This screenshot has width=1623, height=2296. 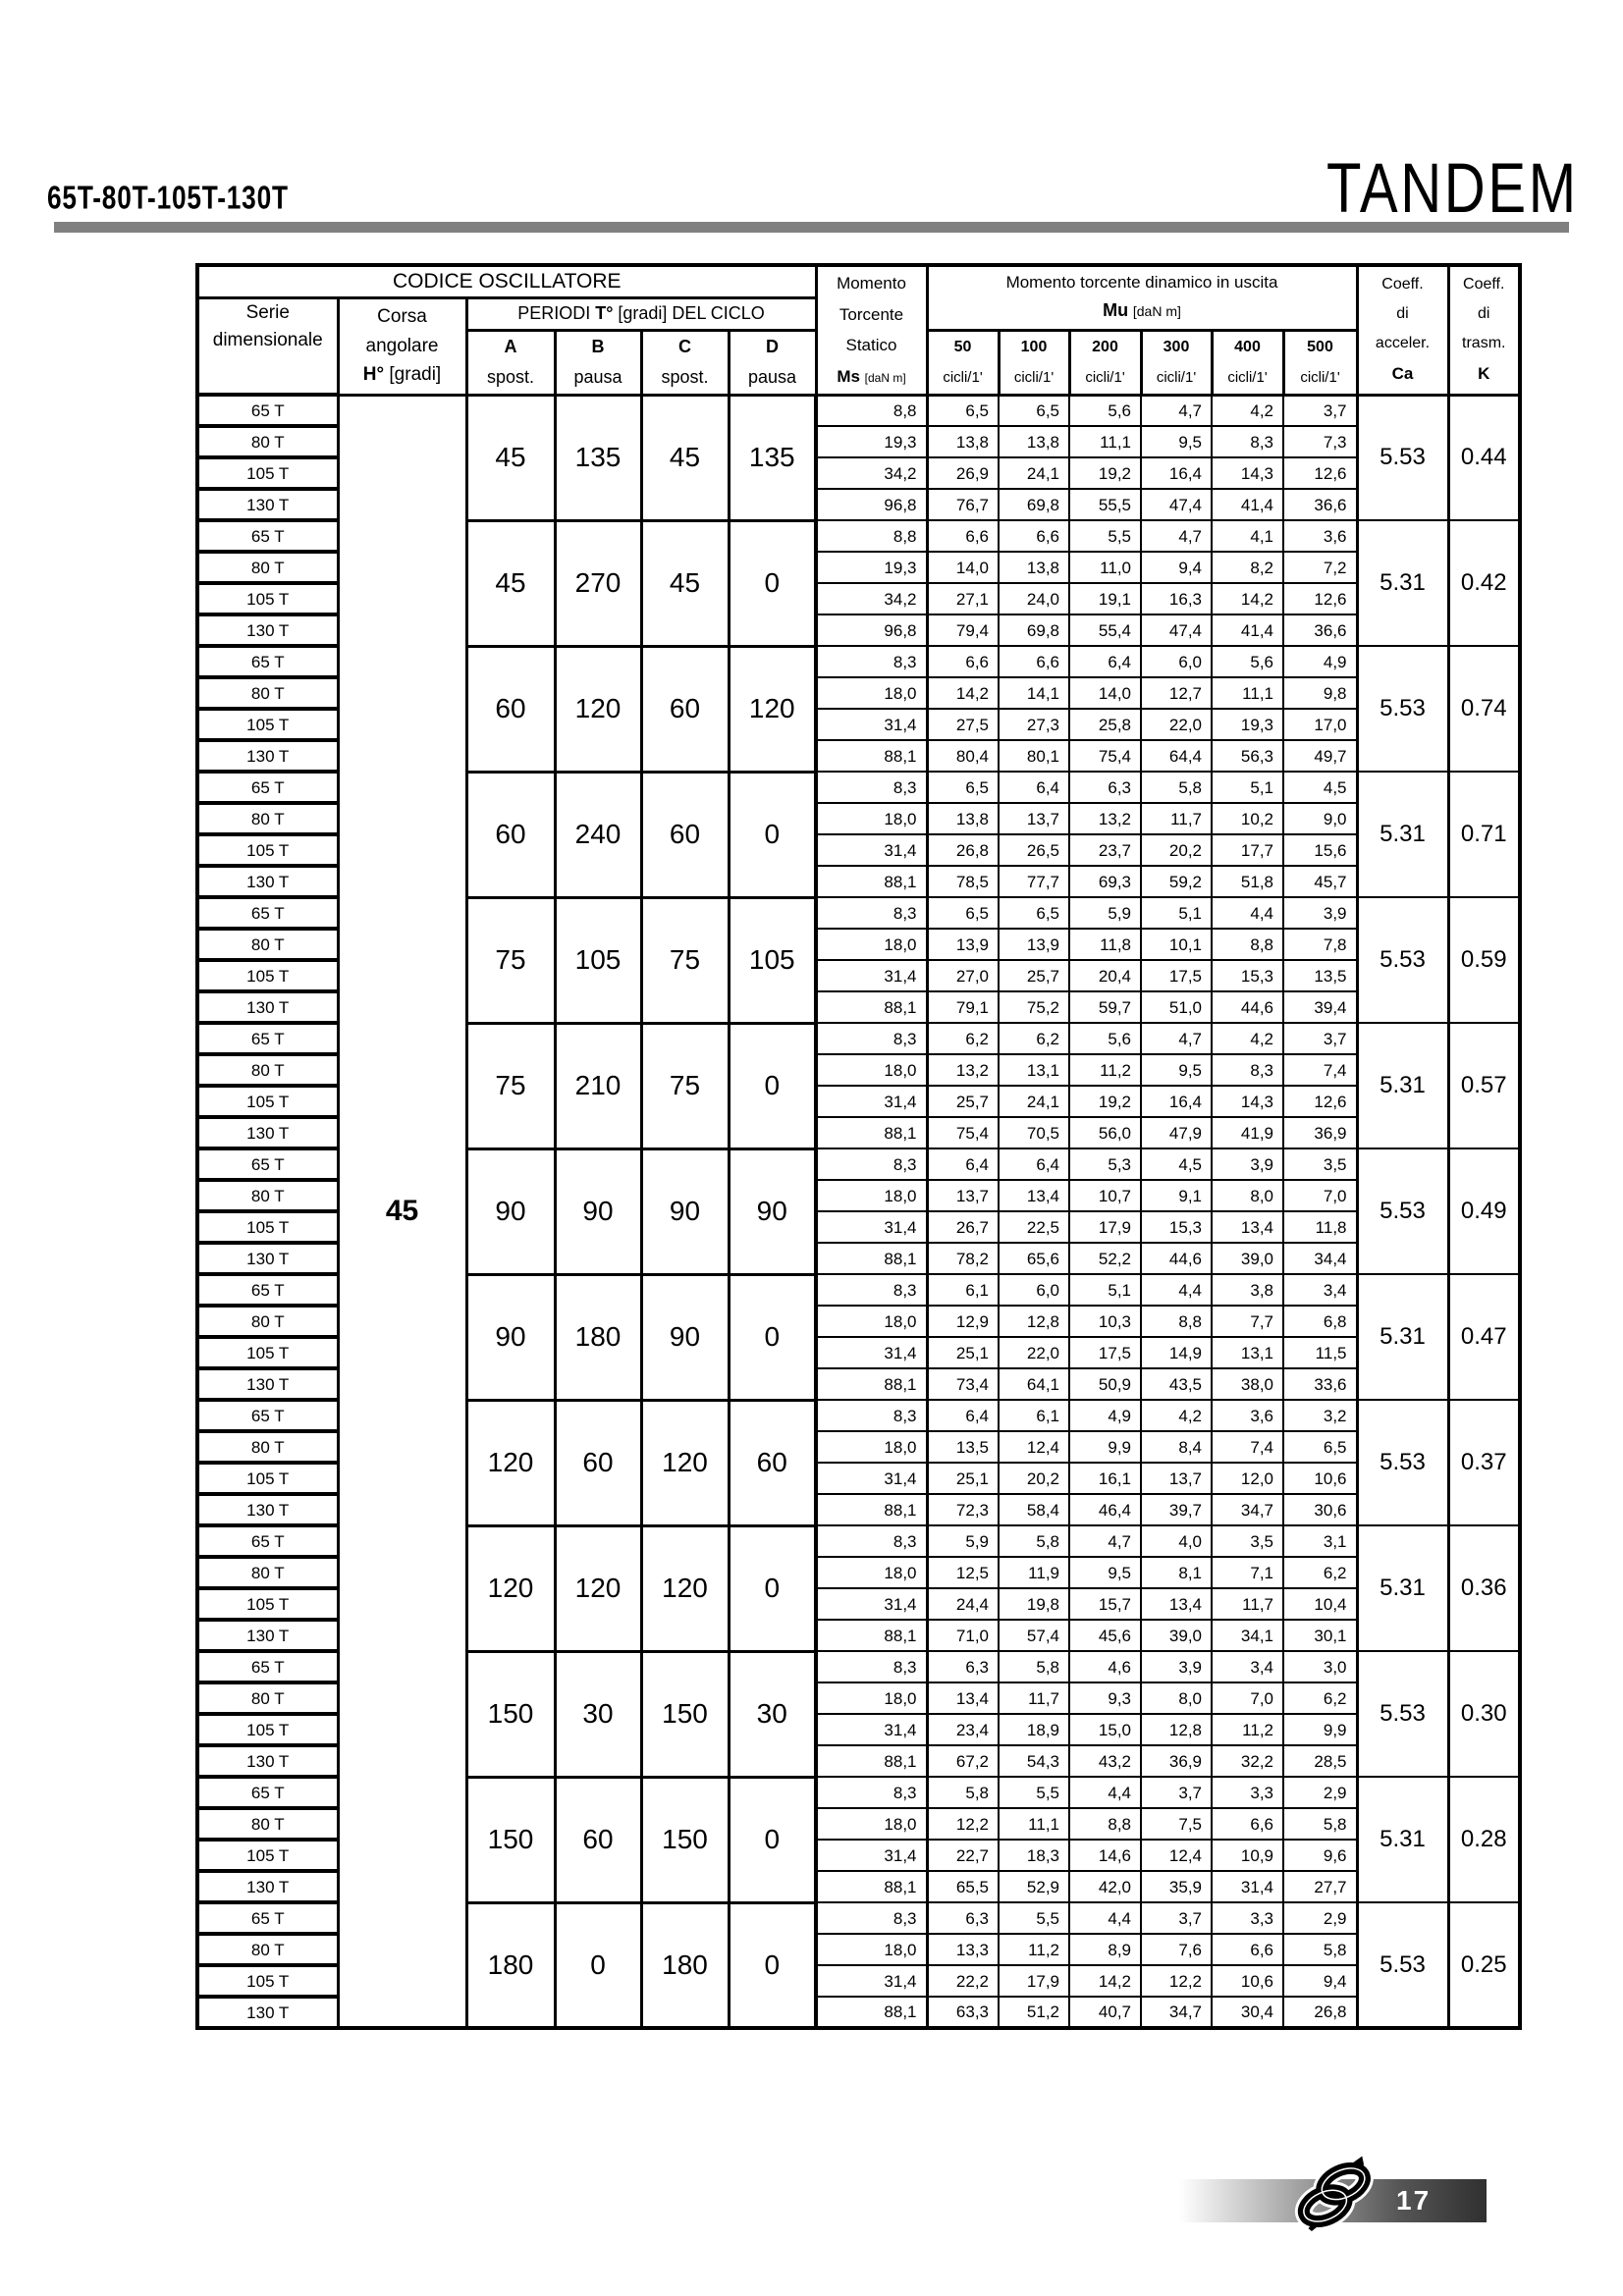 I want to click on mu-cell: 51,2, so click(x=1034, y=2012).